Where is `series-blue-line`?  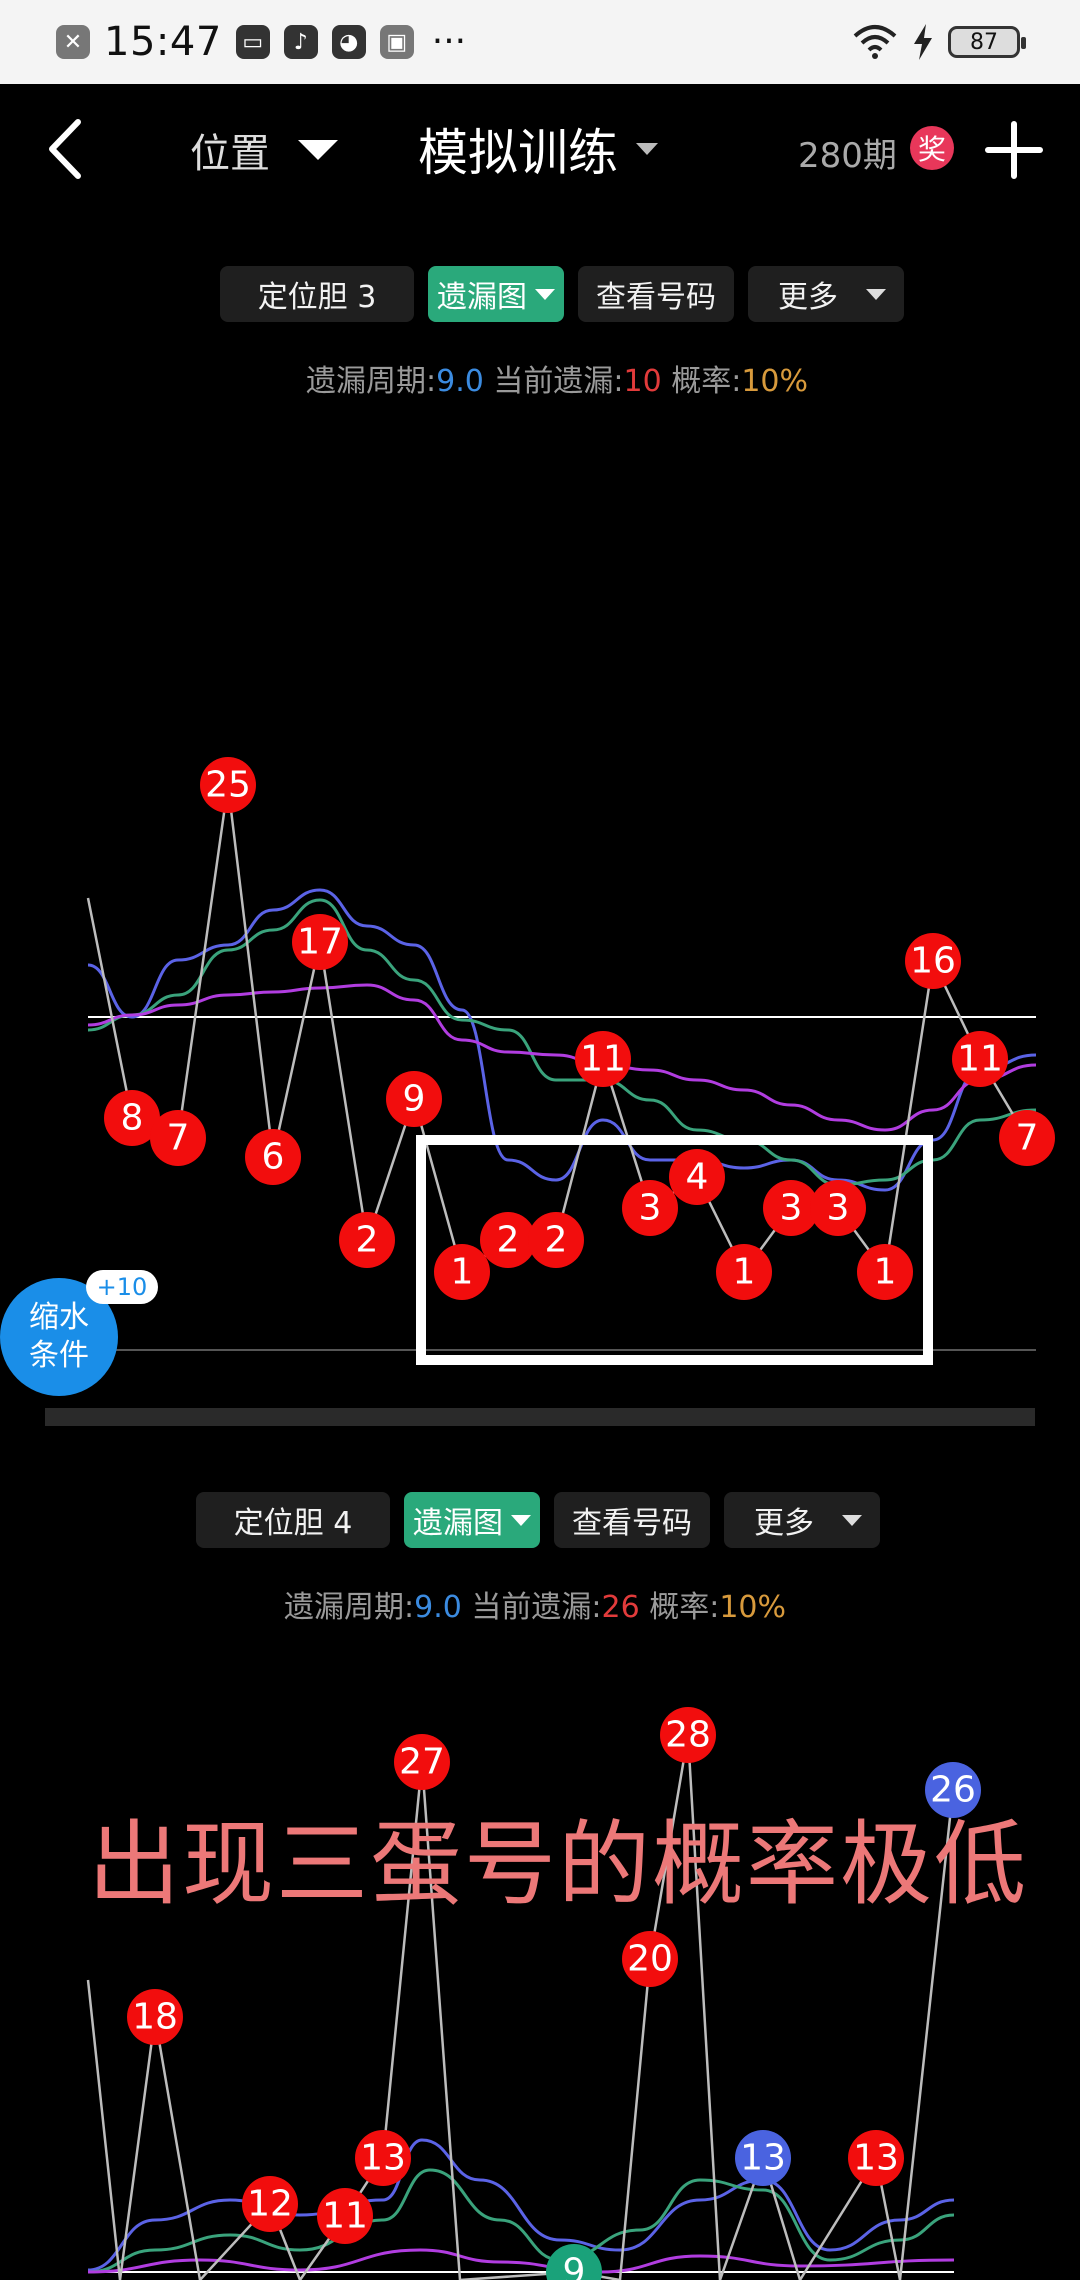 series-blue-line is located at coordinates (562, 1040).